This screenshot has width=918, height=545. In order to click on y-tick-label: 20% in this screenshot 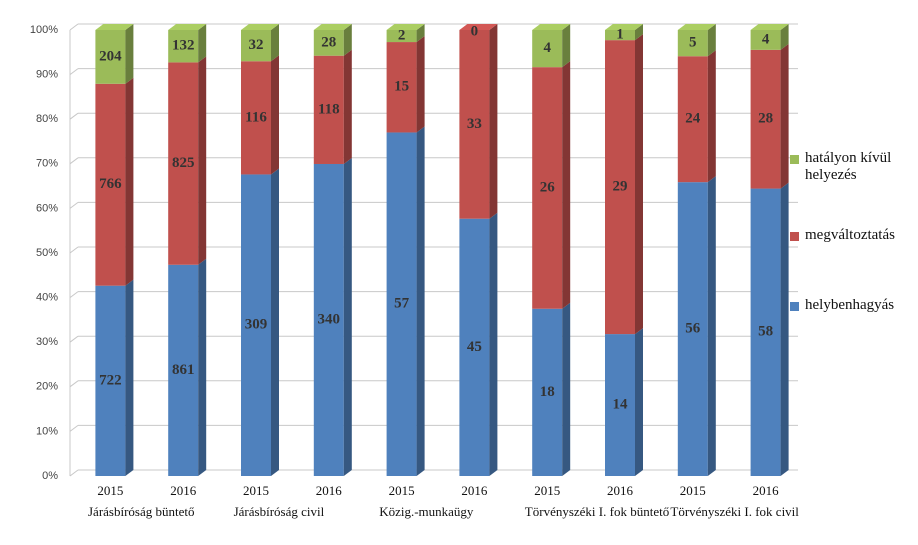, I will do `click(47, 387)`.